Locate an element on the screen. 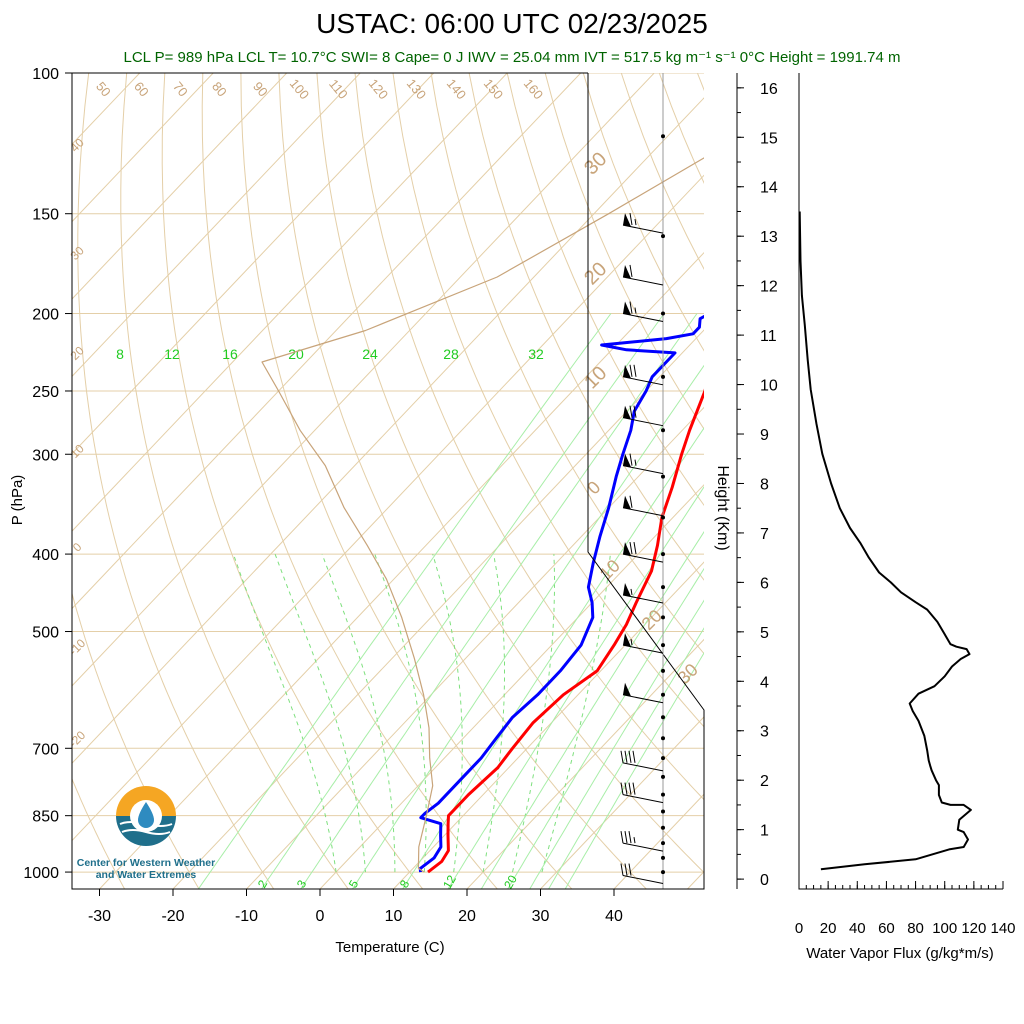 The image size is (1024, 1024). dry-adiabat-label: 120 is located at coordinates (378, 89).